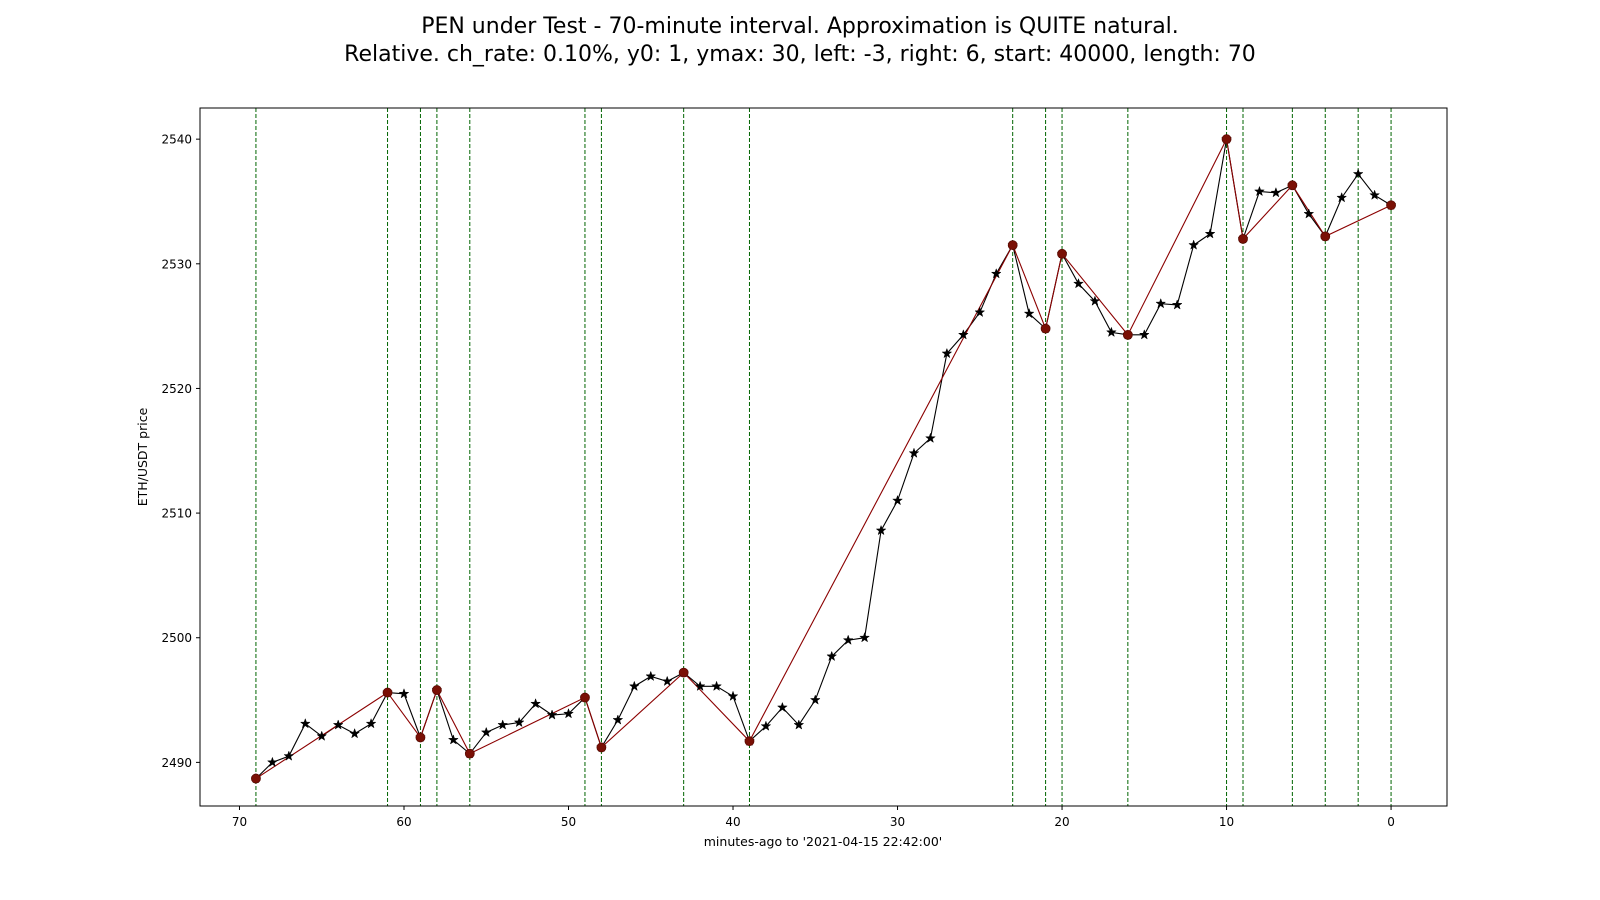 This screenshot has height=900, width=1600. What do you see at coordinates (897, 822) in the screenshot?
I see `x-tick-label: 30` at bounding box center [897, 822].